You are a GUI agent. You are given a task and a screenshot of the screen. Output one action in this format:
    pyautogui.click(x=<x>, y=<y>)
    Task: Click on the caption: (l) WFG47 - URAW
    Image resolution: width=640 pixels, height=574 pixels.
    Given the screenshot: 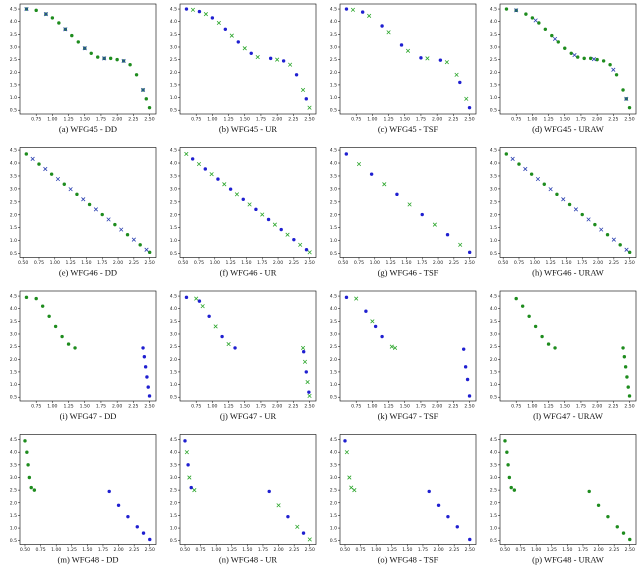 What is the action you would take?
    pyautogui.click(x=568, y=416)
    